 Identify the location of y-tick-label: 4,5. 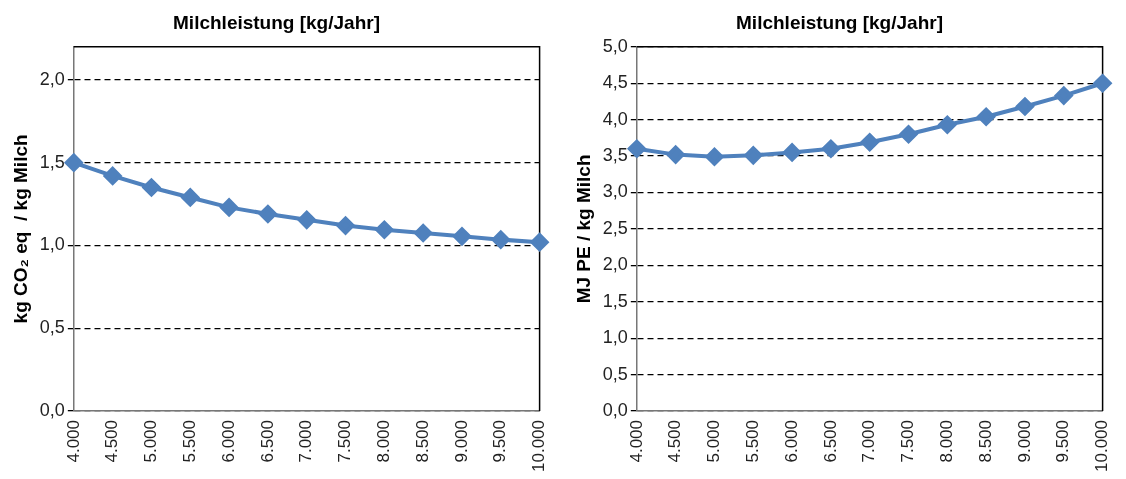
(615, 82).